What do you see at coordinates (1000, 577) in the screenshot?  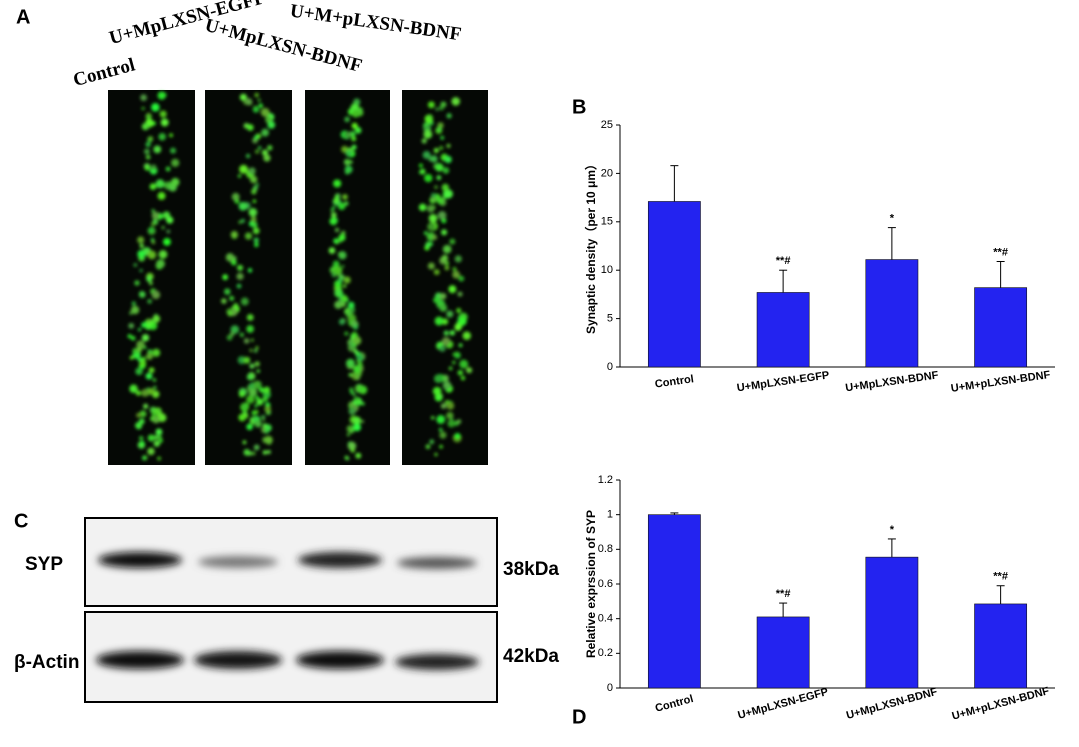 I see `significance: **#` at bounding box center [1000, 577].